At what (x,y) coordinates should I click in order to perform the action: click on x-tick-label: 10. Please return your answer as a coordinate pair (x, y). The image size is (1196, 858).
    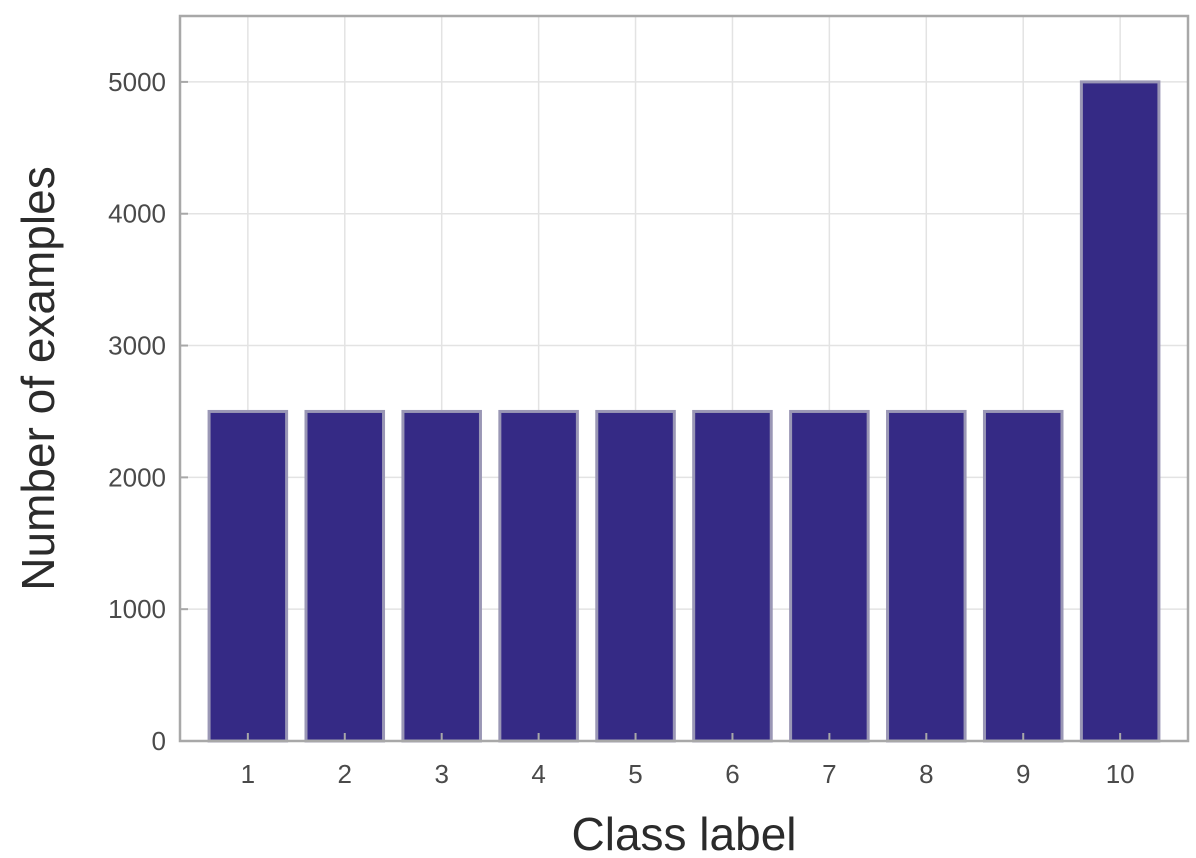
    Looking at the image, I should click on (1120, 774).